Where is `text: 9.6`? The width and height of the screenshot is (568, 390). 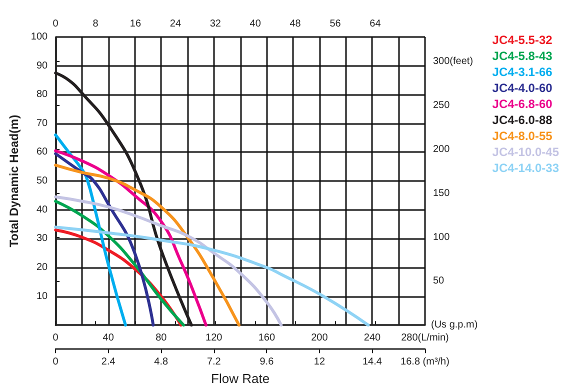
text: 9.6 is located at coordinates (267, 362).